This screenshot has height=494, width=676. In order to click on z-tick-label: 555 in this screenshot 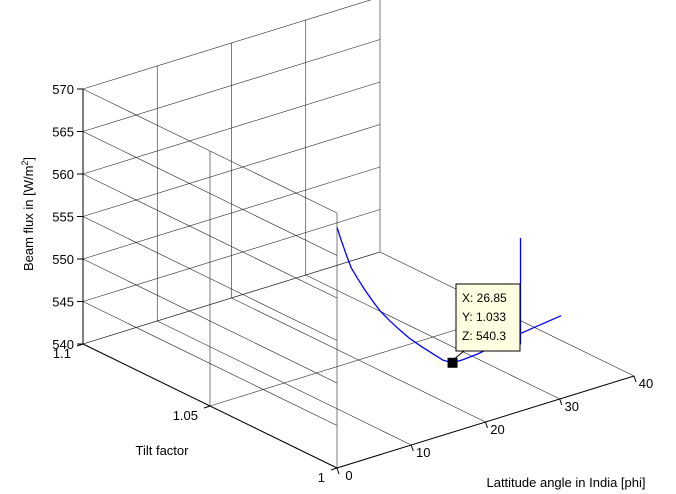, I will do `click(63, 217)`.